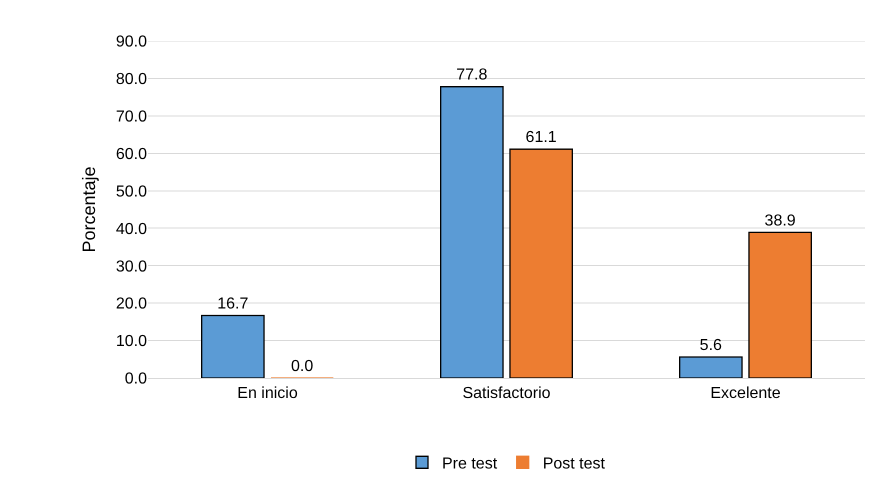  I want to click on x-tick-label: Satisfactorio, so click(506, 393).